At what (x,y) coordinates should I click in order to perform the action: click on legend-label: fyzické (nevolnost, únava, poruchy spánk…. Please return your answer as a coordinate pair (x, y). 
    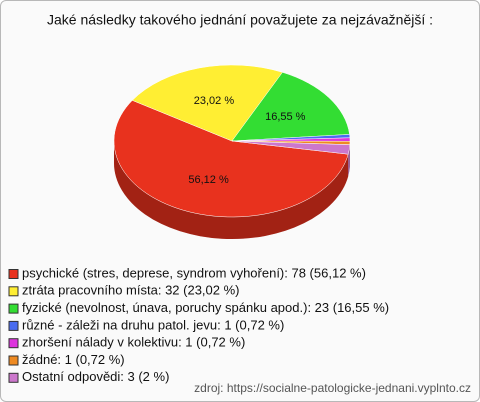
    Looking at the image, I should click on (205, 307).